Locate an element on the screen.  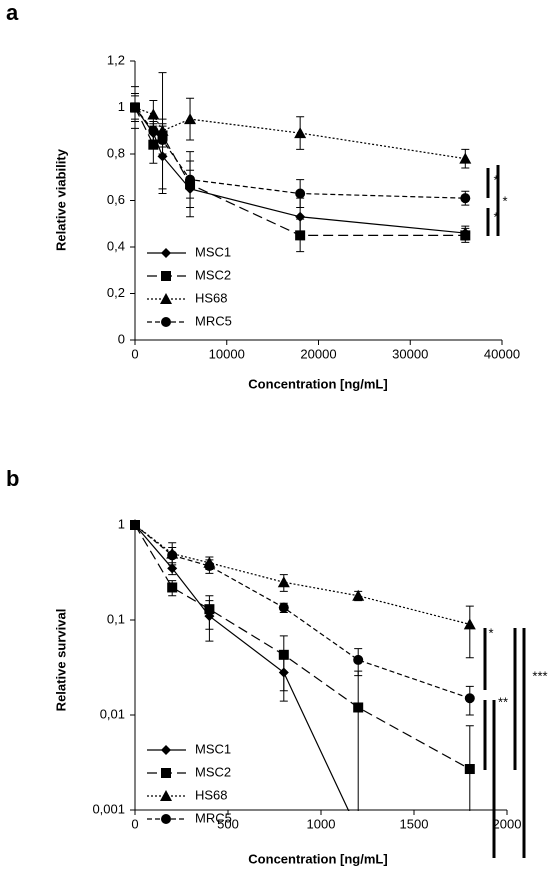
x-tick-label: 30000 is located at coordinates (410, 353).